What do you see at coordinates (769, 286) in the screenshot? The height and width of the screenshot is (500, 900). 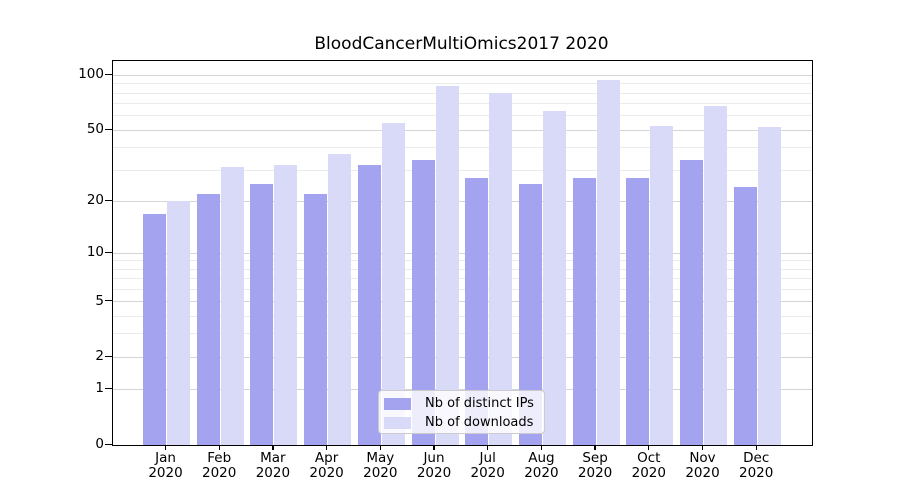 I see `bar-downloads-dec` at bounding box center [769, 286].